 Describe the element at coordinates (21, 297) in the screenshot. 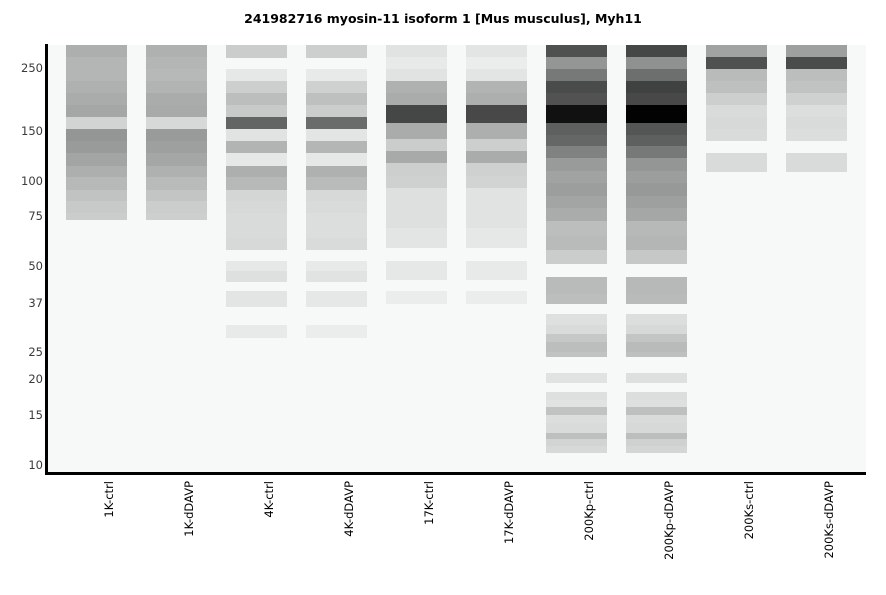

I see `y-axis-tick-labels: 250 150 100 75 50 37 25 20 15 10` at that location.